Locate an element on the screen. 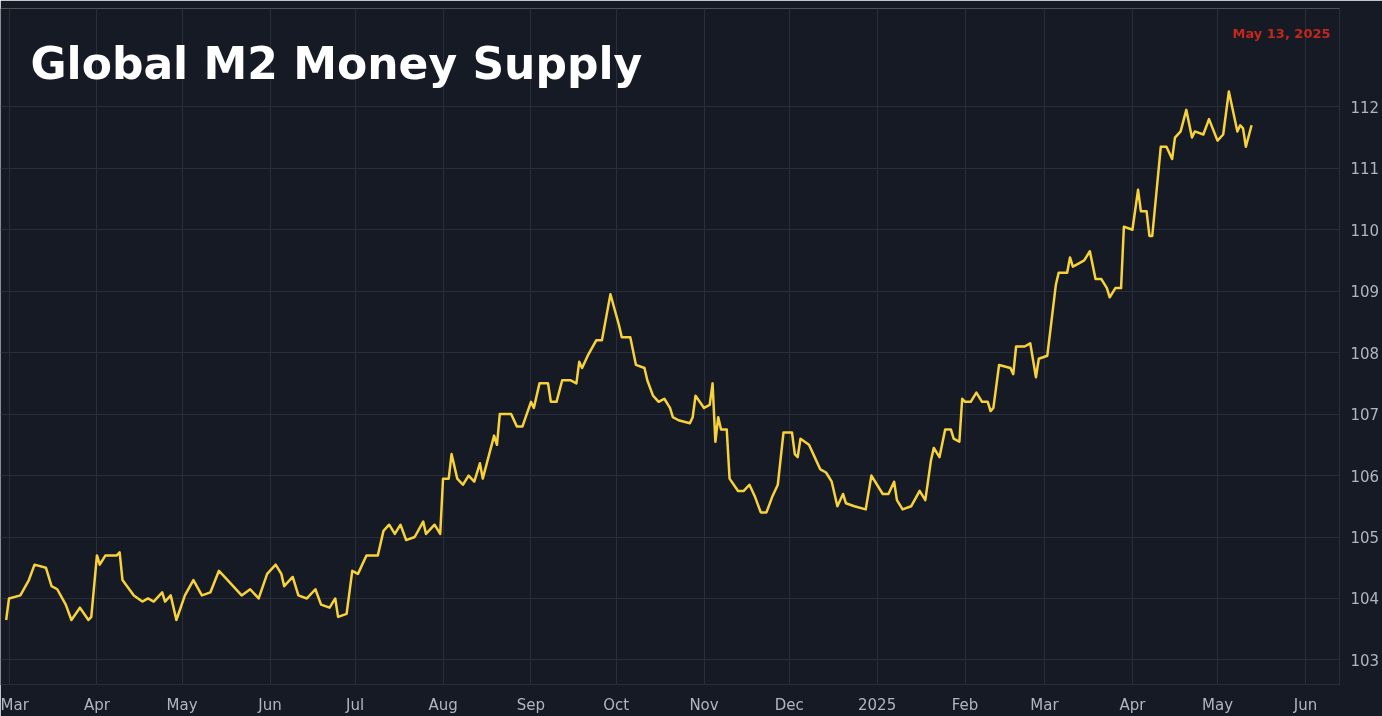  x-tick-label: Feb is located at coordinates (965, 704).